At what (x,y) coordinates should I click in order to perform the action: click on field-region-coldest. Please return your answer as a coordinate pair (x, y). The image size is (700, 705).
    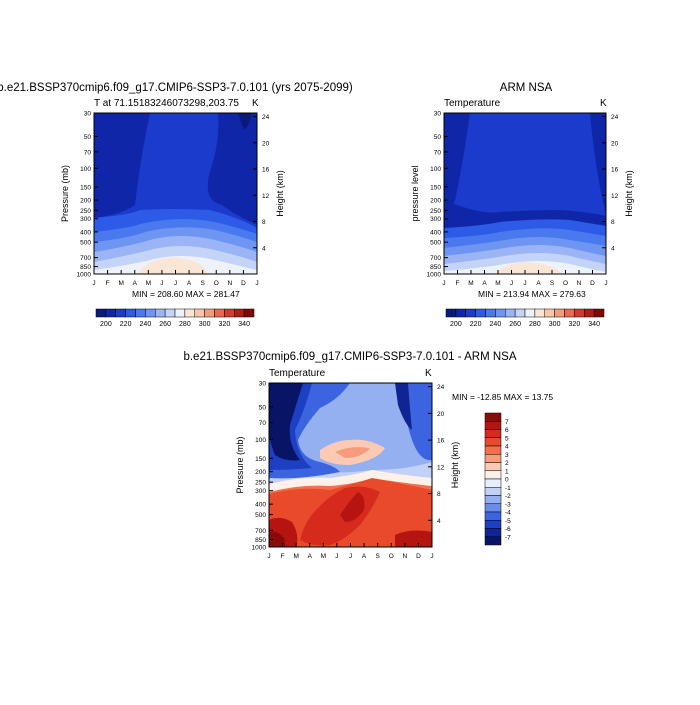
    Looking at the image, I should click on (245, 121).